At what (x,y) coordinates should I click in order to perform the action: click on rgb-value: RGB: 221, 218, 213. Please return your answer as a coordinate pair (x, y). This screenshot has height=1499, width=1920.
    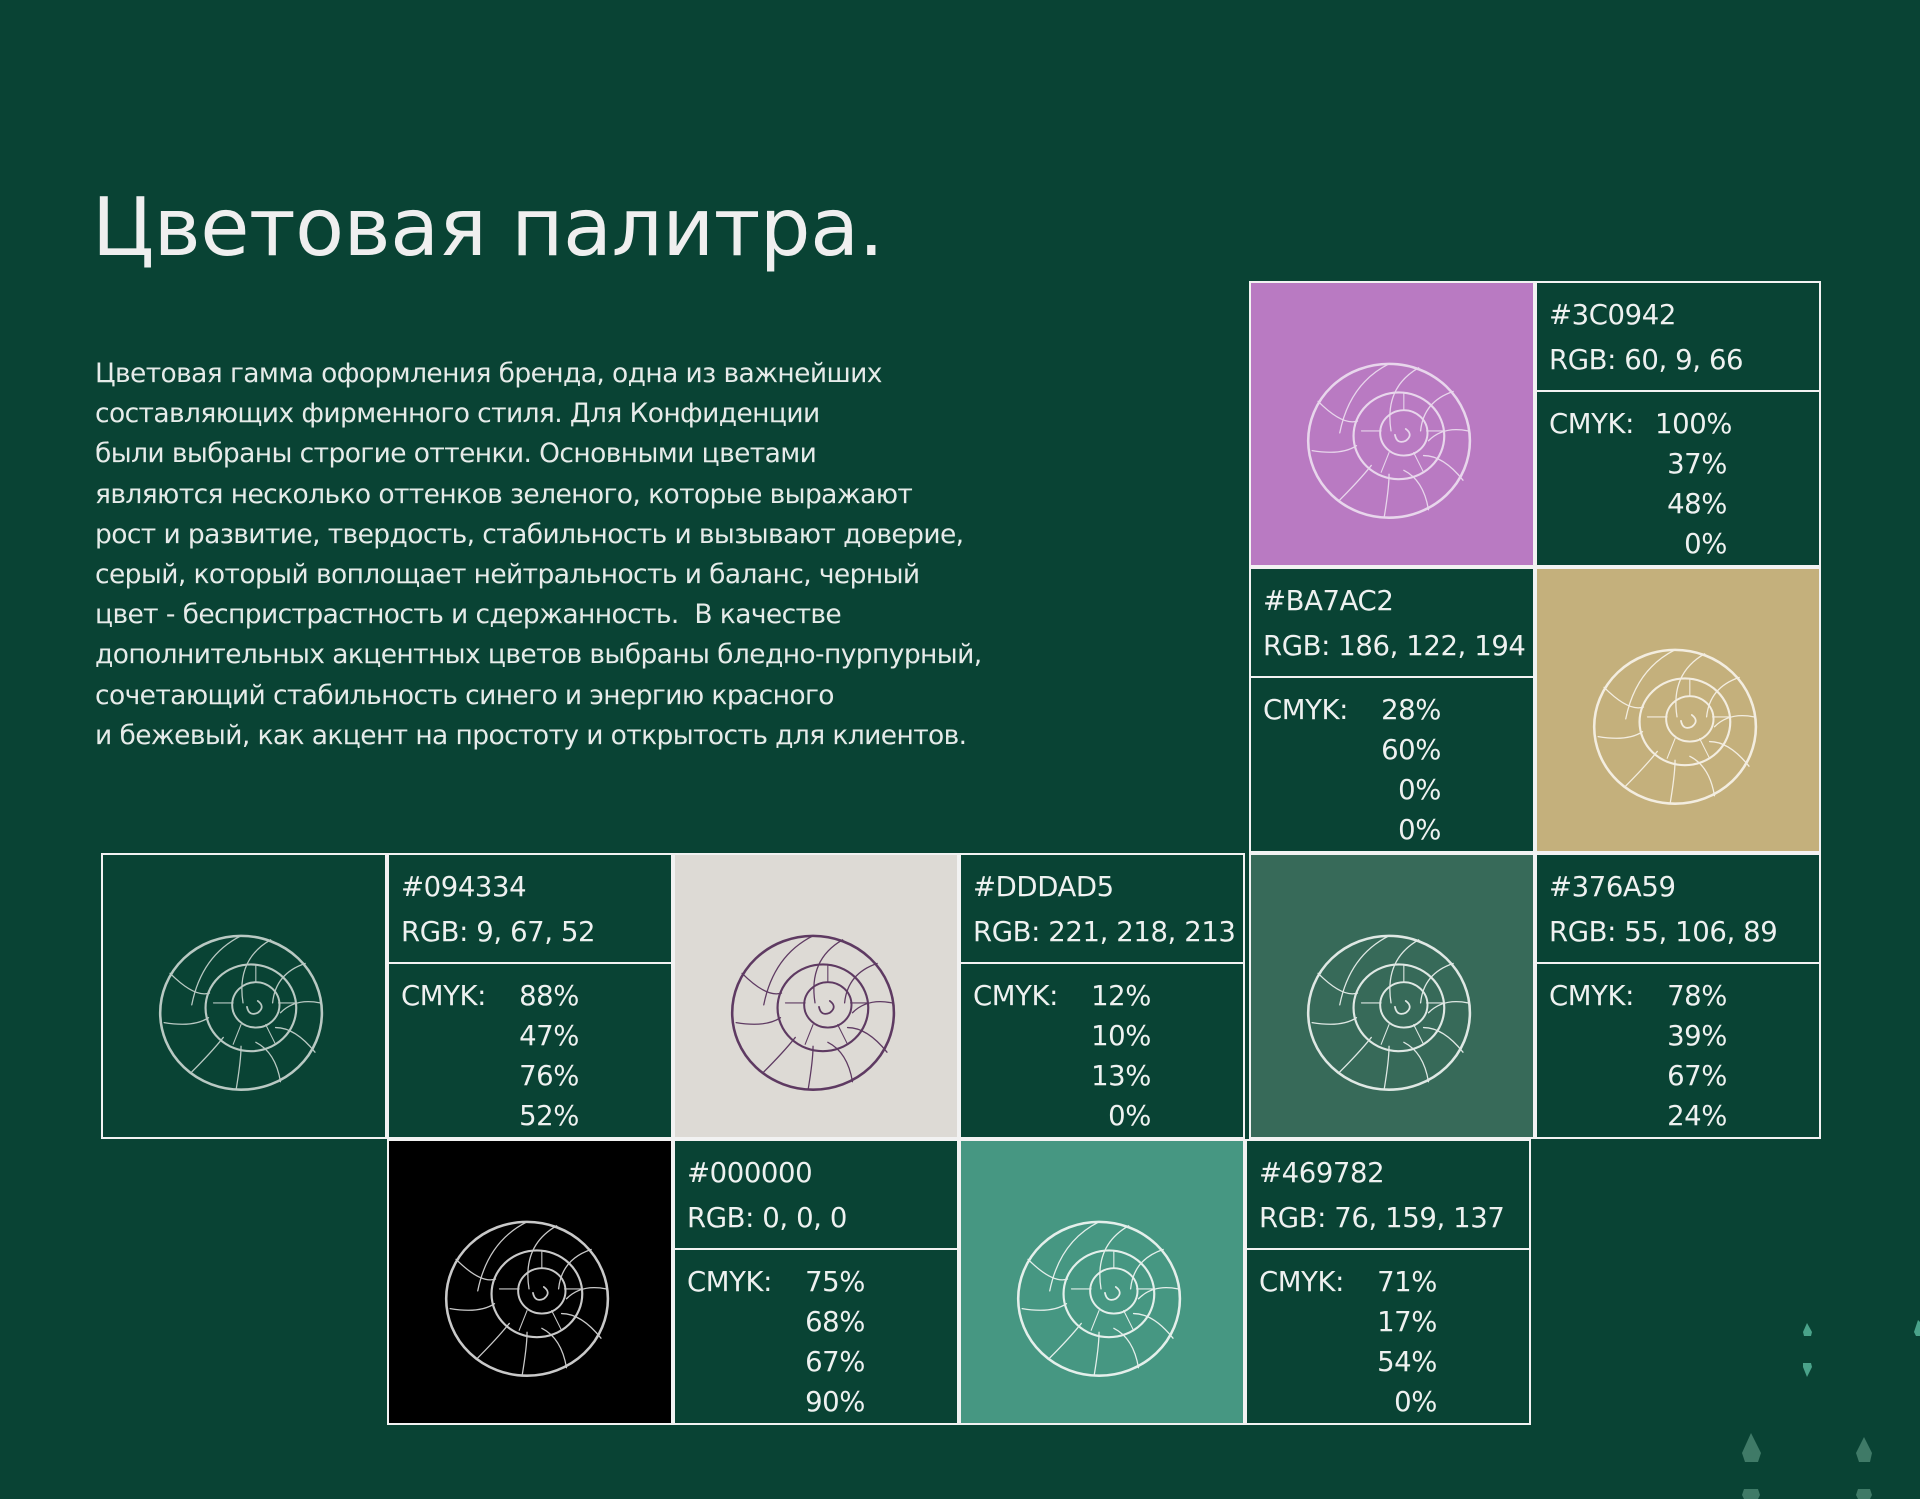
    Looking at the image, I should click on (1104, 932).